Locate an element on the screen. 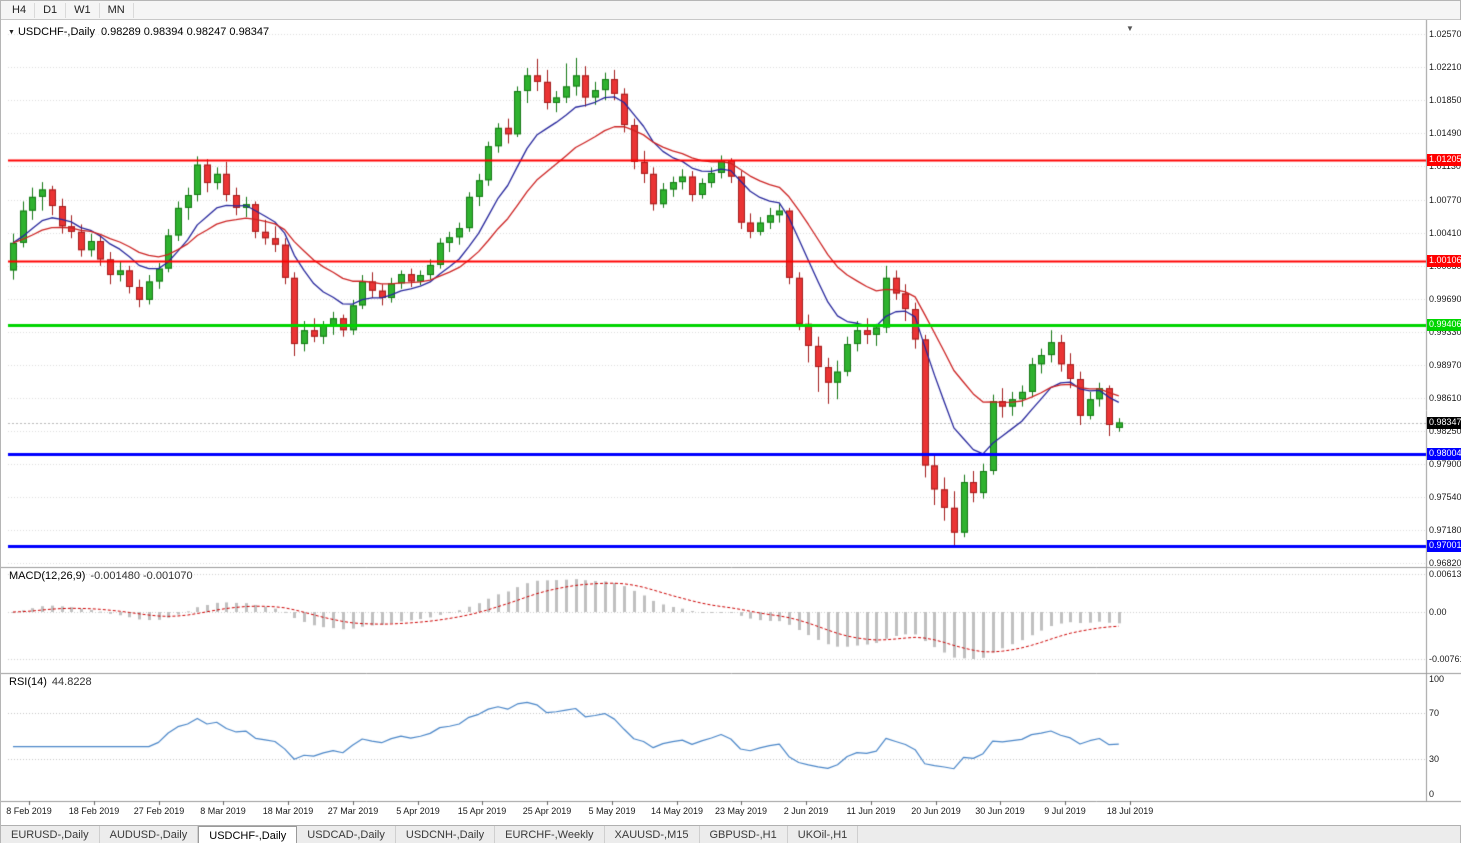 The image size is (1461, 843). chart-tab-eurusd: EURUSD-,Daily is located at coordinates (50, 834).